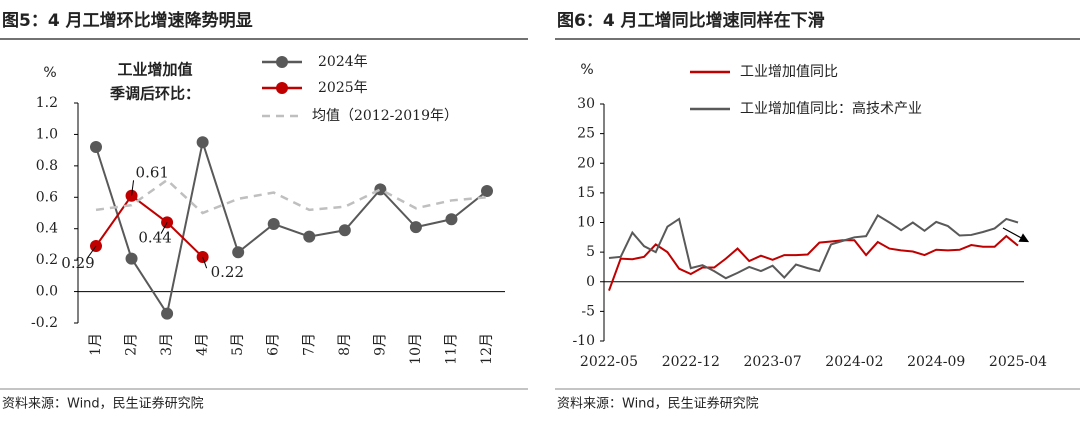 This screenshot has height=430, width=1080. What do you see at coordinates (936, 362) in the screenshot?
I see `x-tick-label: 2024-09` at bounding box center [936, 362].